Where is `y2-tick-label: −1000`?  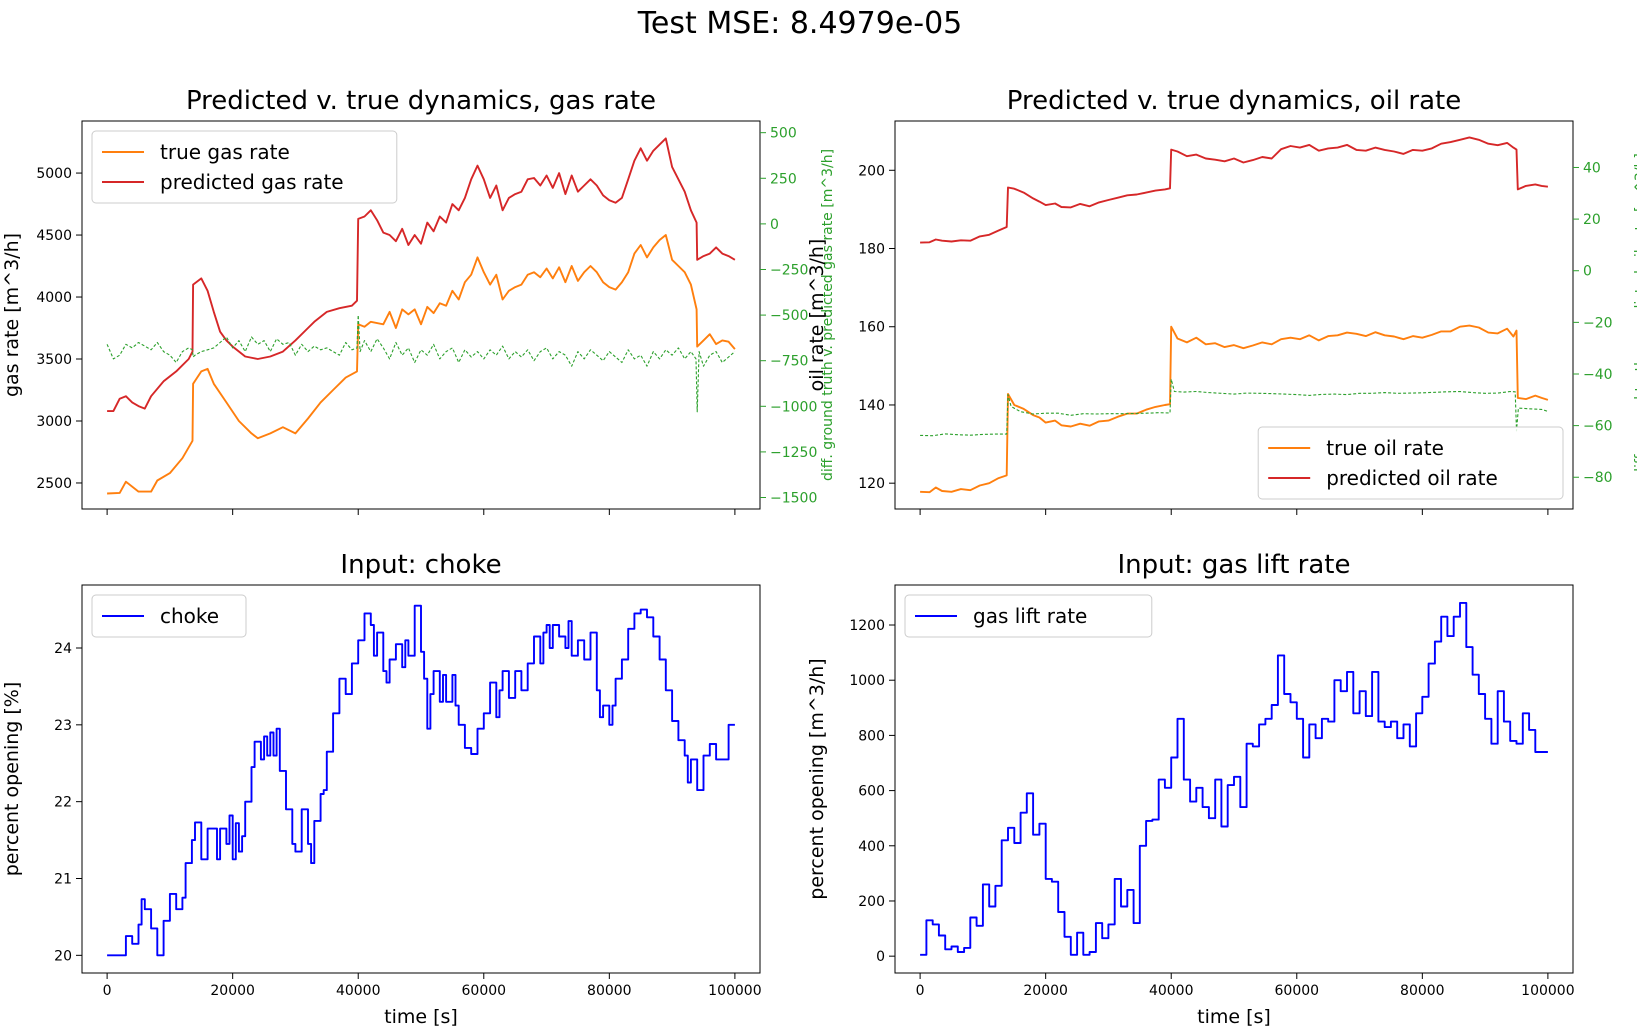 y2-tick-label: −1000 is located at coordinates (793, 407).